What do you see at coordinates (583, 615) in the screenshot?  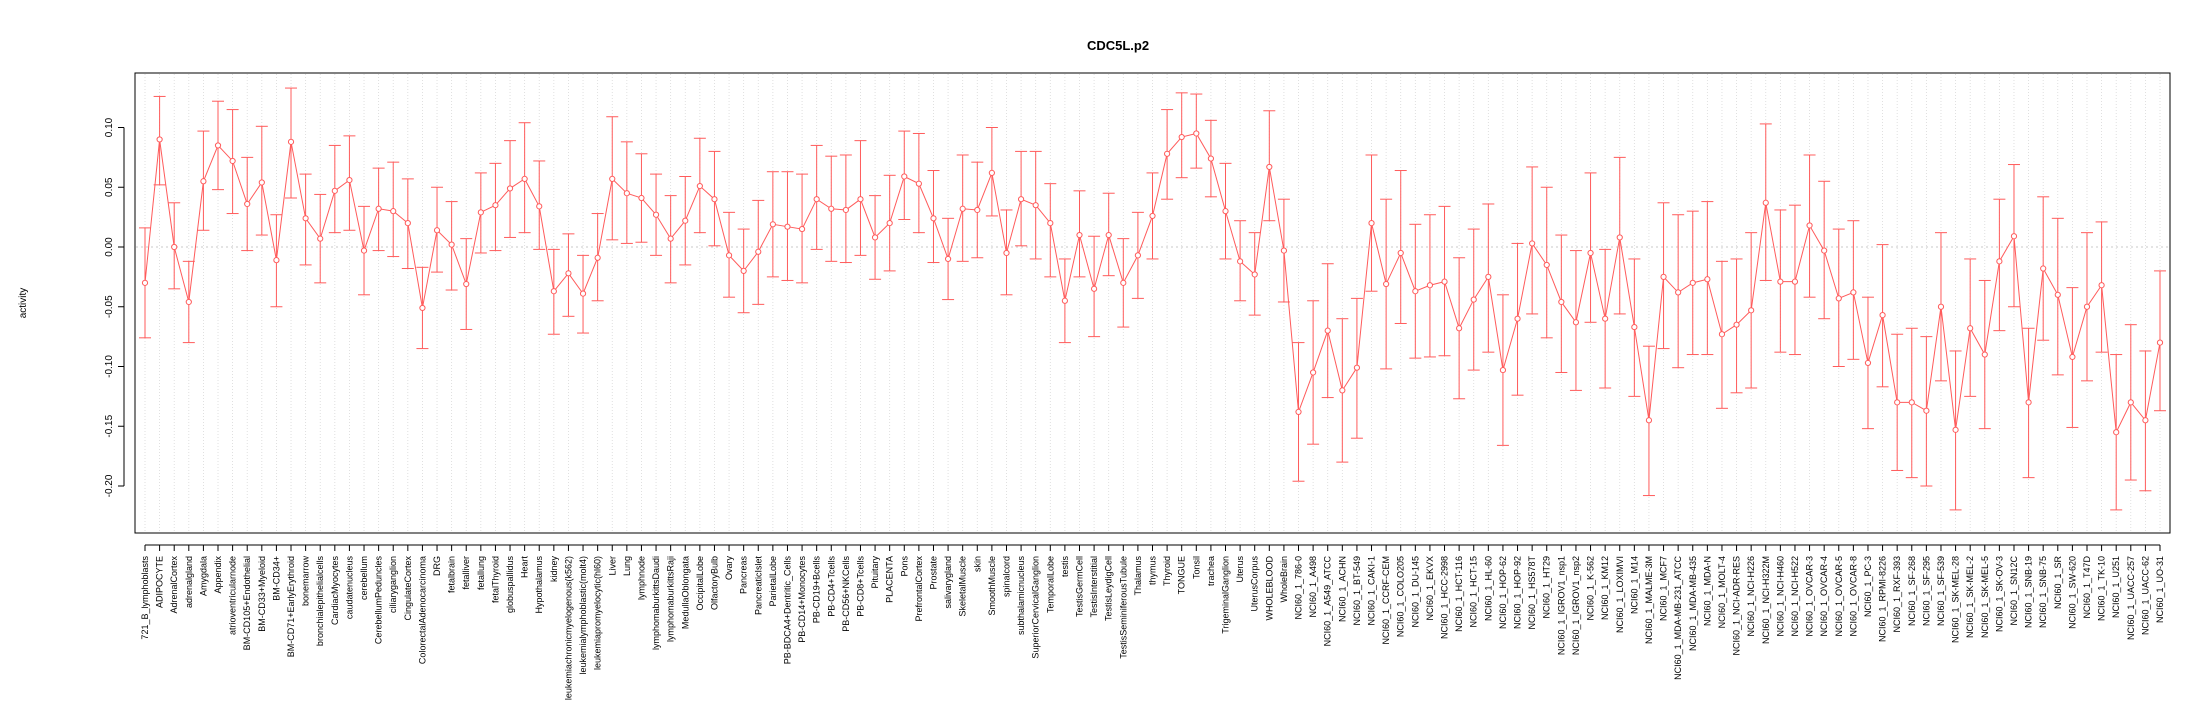 I see `x-tick-label: leukemialymphoblastic(molt4)` at bounding box center [583, 615].